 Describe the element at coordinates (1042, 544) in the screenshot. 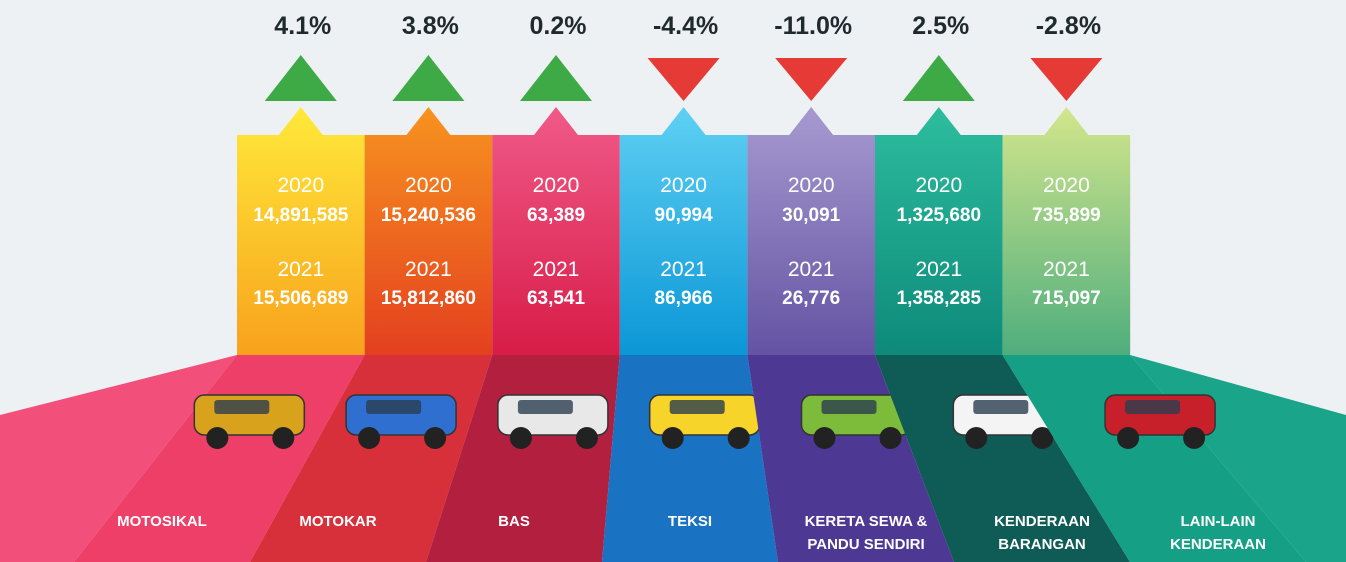

I see `category-label: BARANGAN` at that location.